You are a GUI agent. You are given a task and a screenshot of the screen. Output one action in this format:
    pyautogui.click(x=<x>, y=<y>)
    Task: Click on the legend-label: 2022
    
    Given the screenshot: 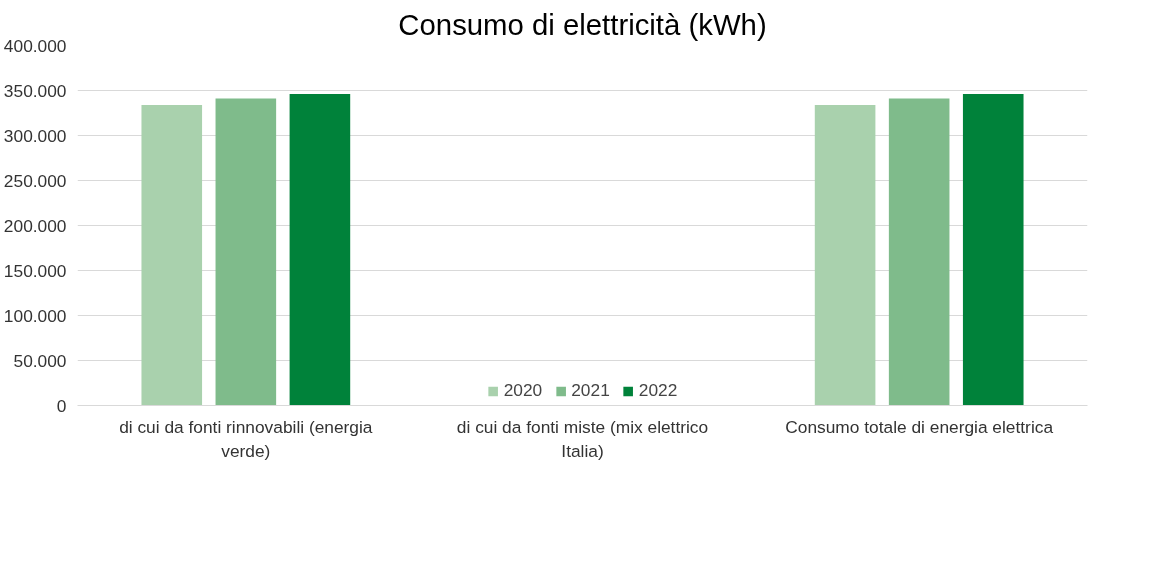 What is the action you would take?
    pyautogui.click(x=658, y=390)
    